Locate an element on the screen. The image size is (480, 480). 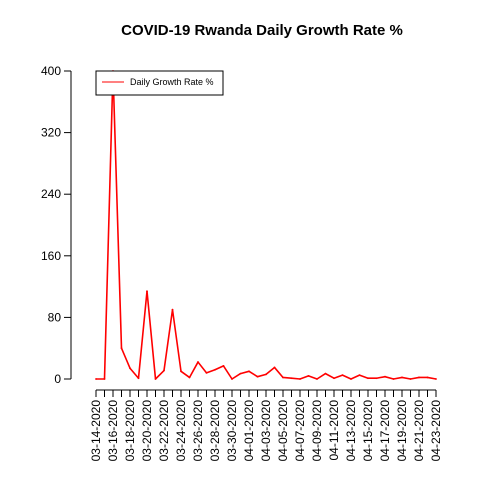
legend: Daily Growth Rate % is located at coordinates (159, 83).